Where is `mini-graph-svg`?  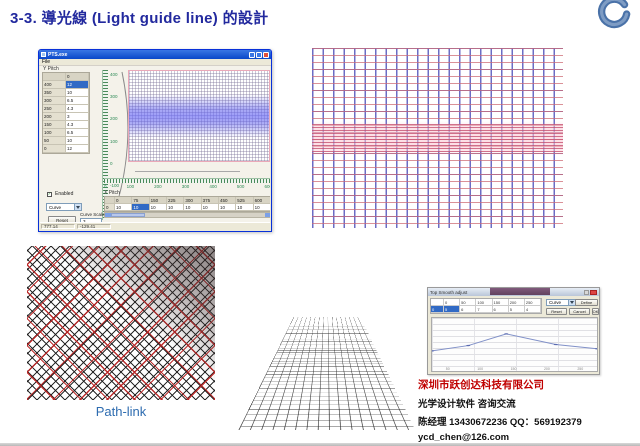 mini-graph-svg is located at coordinates (514, 342).